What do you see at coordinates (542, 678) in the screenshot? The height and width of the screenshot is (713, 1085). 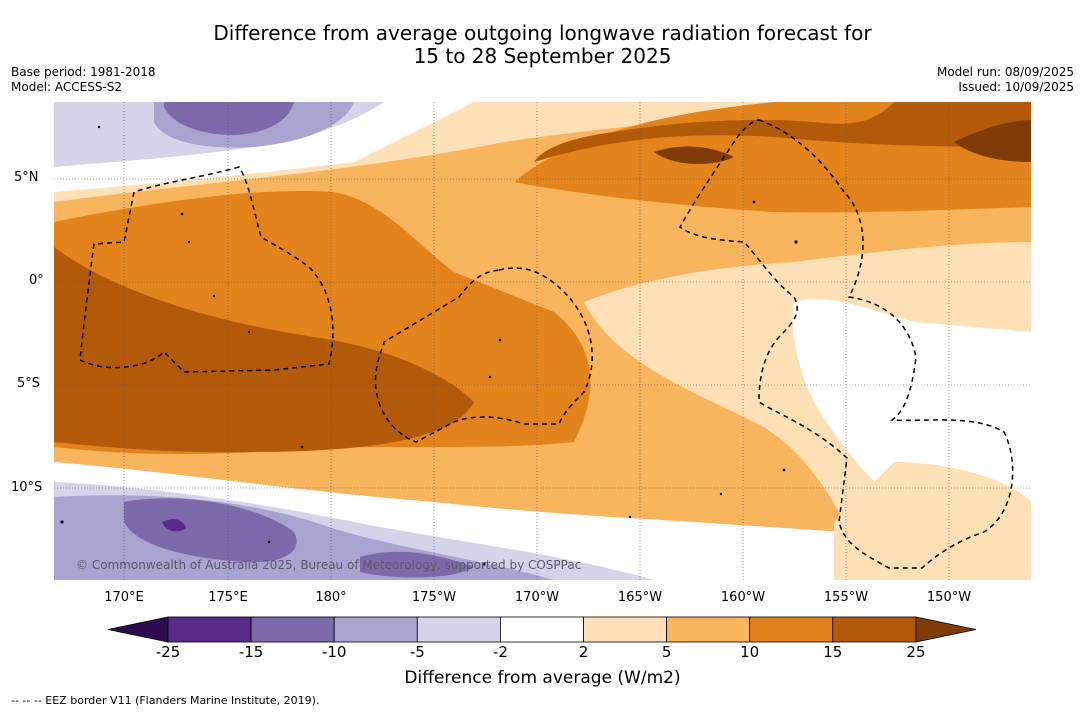 I see `colorbar-label: Difference from average (W/m2)` at bounding box center [542, 678].